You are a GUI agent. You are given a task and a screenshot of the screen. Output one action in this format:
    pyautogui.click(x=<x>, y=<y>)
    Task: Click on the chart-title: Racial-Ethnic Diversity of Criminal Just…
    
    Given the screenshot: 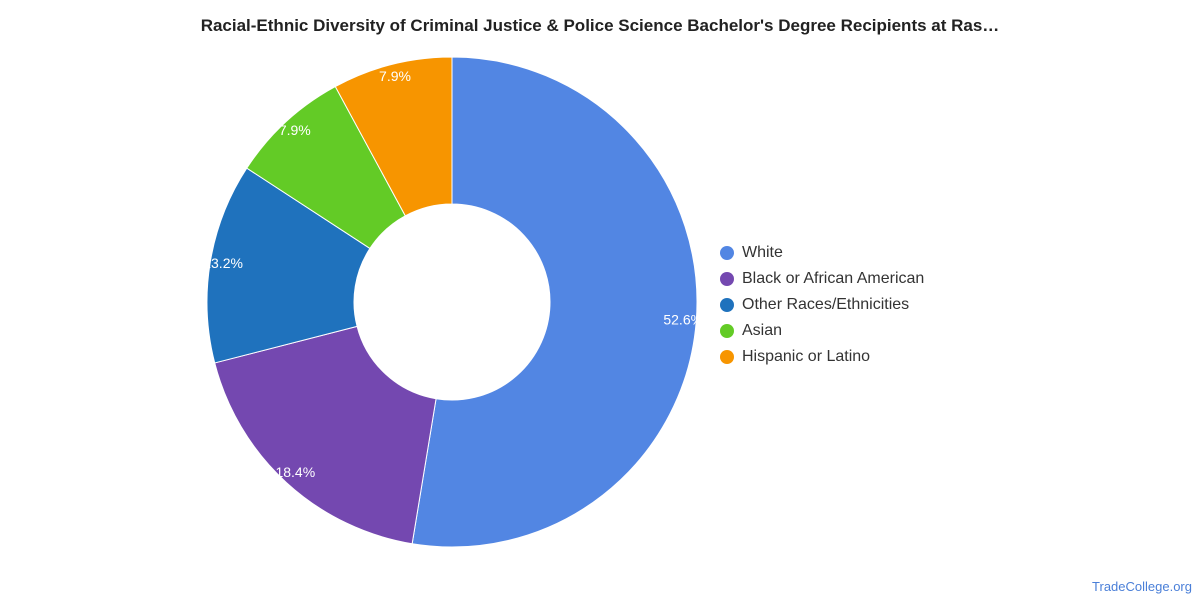 What is the action you would take?
    pyautogui.click(x=600, y=25)
    